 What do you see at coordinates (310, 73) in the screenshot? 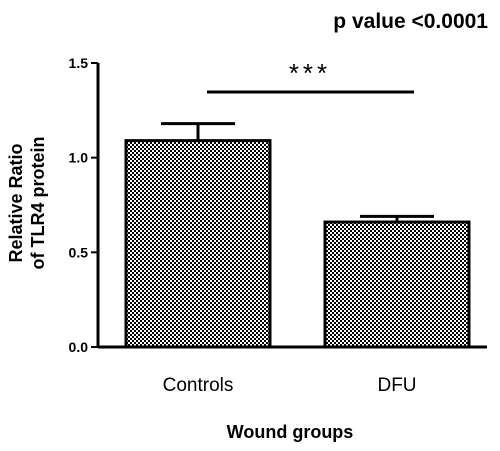
I see `significance-stars: ***` at bounding box center [310, 73].